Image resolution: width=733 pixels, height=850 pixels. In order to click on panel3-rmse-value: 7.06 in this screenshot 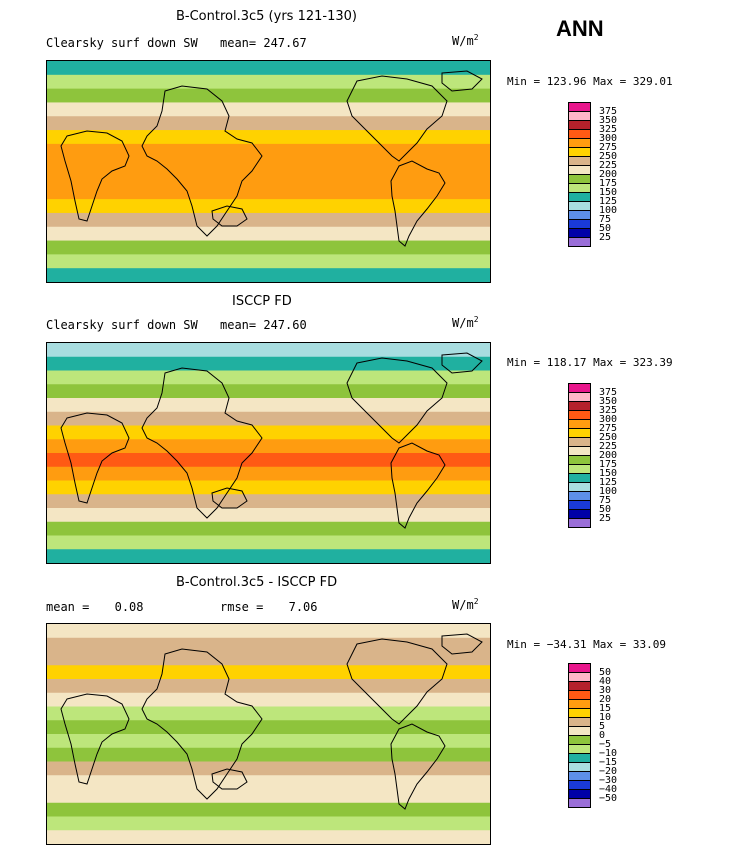, I will do `click(303, 607)`.